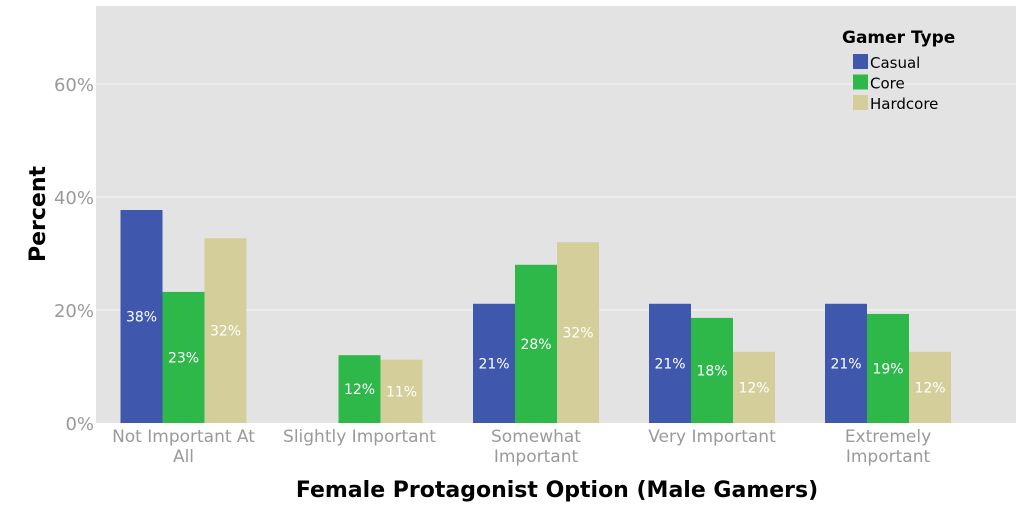 This screenshot has width=1024, height=513. I want to click on legend: Gamer Type Casual Core Hardcore, so click(898, 70).